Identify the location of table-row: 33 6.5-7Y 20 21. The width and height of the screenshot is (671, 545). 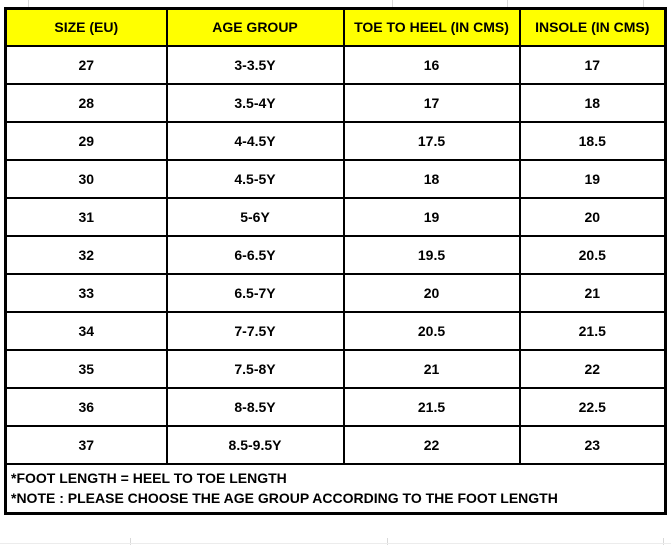
(335, 292).